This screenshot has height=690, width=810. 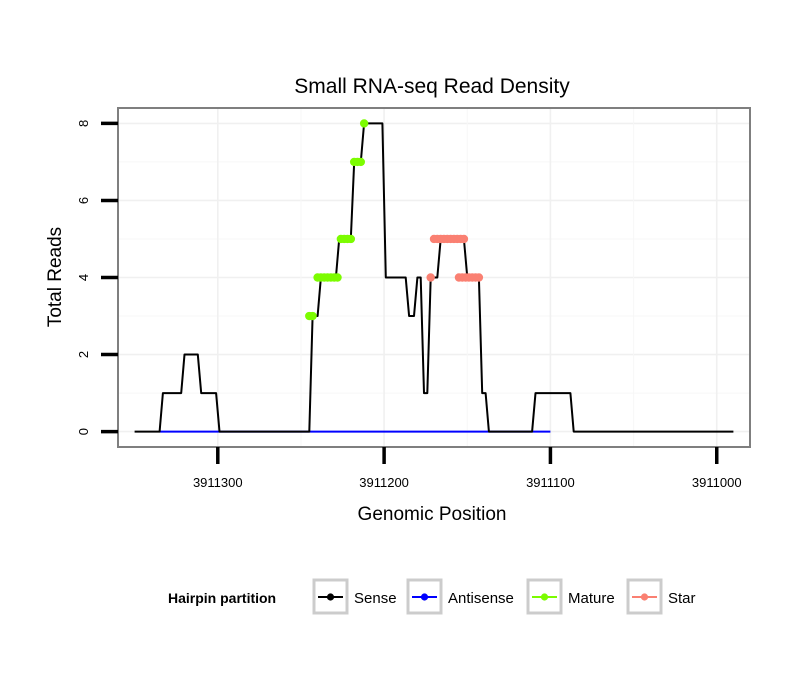 What do you see at coordinates (591, 598) in the screenshot?
I see `legend-label: Mature` at bounding box center [591, 598].